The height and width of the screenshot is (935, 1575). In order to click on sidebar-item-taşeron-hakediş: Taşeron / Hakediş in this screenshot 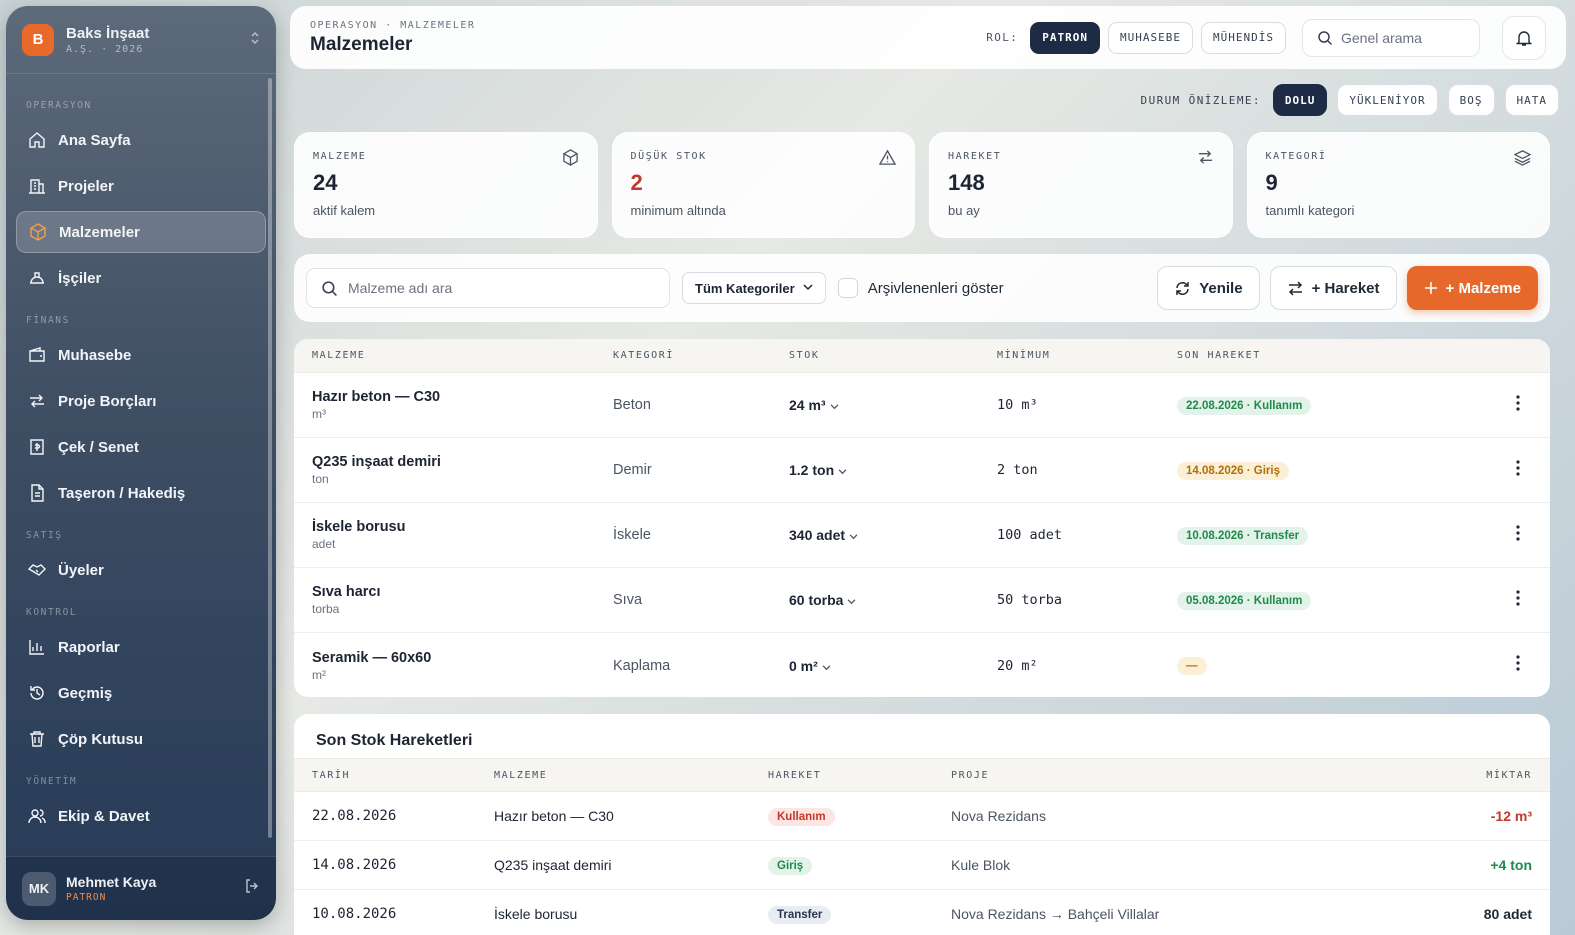, I will do `click(141, 493)`.